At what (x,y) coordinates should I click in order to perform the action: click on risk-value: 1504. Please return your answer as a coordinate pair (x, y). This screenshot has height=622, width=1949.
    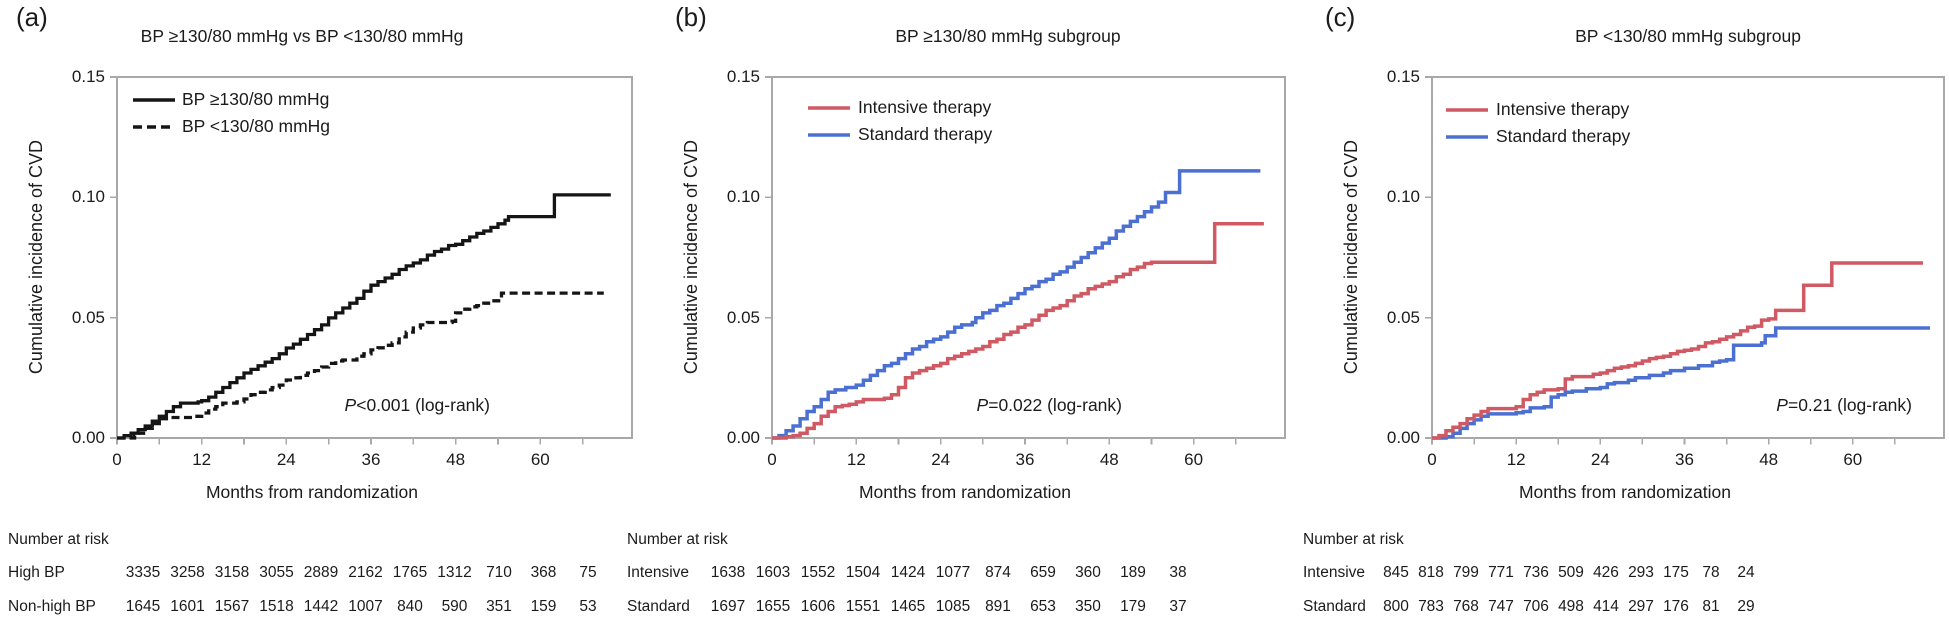
    Looking at the image, I should click on (863, 572).